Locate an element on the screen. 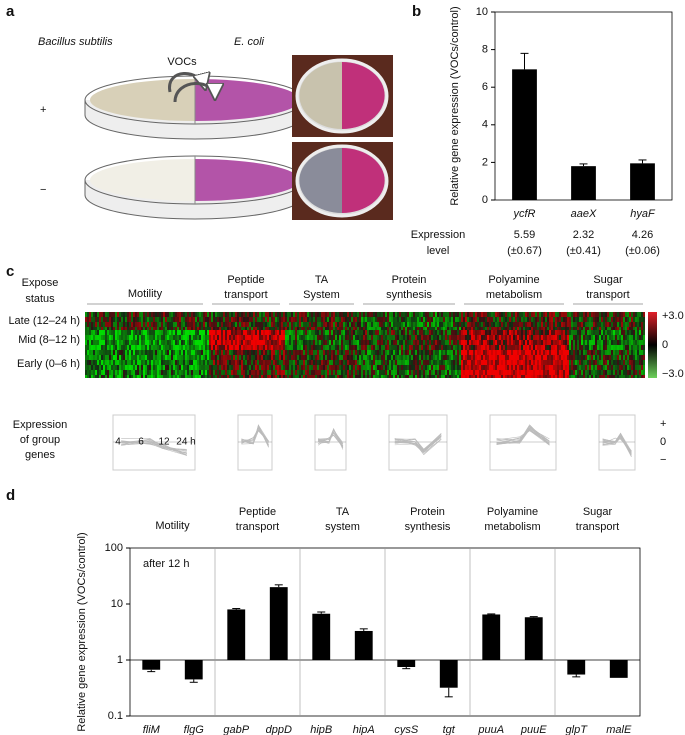  photo-medium is located at coordinates (320, 95).